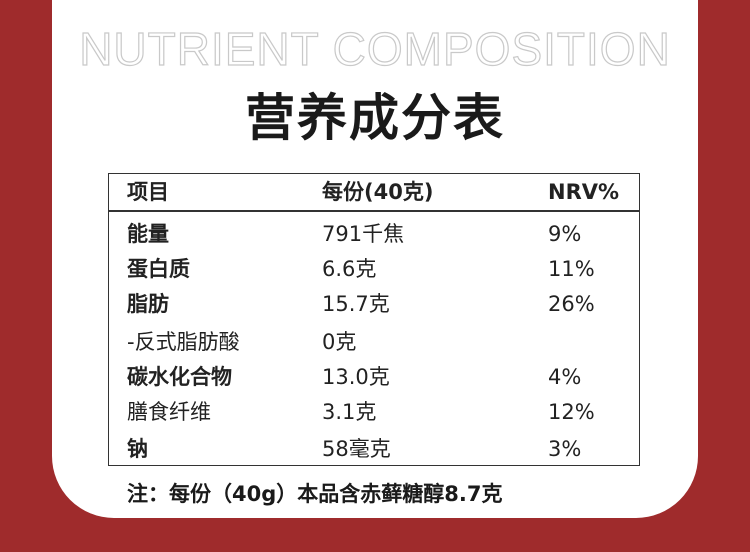  I want to click on header-divider, so click(374, 211).